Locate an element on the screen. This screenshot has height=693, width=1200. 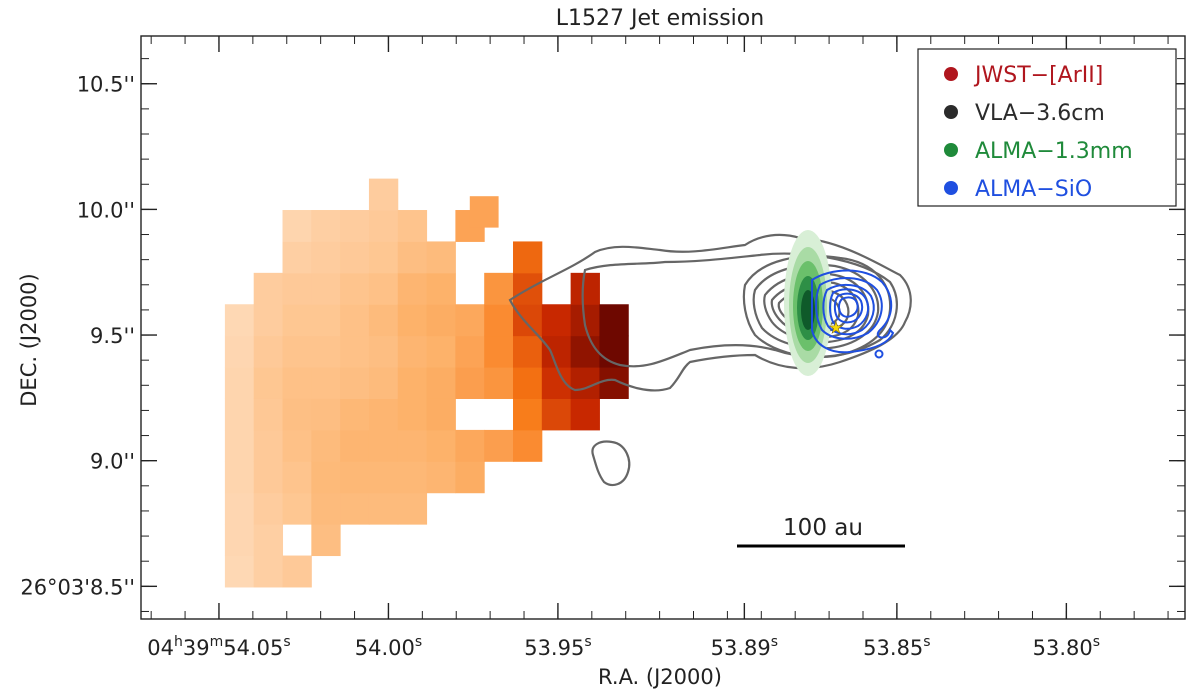
y-tick-label: 9.5'' is located at coordinates (112, 336).